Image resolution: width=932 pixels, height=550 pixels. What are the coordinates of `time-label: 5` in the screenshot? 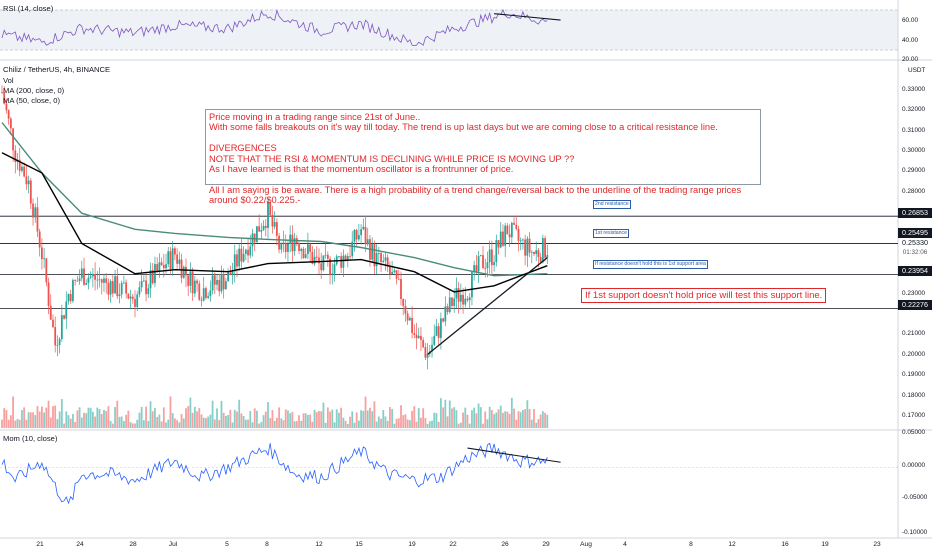 It's located at (227, 544).